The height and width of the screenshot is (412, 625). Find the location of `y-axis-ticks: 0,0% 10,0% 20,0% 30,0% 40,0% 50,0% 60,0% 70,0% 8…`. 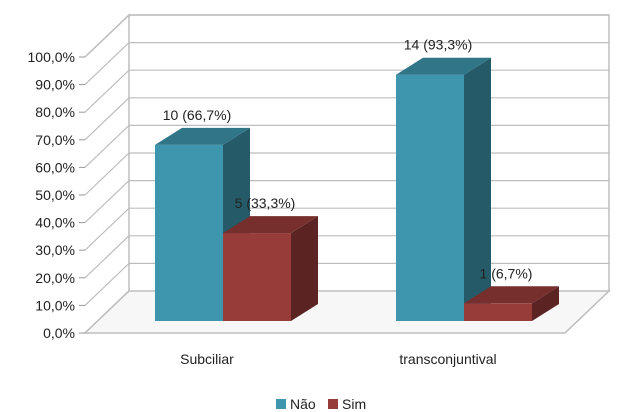

y-axis-ticks: 0,0% 10,0% 20,0% 30,0% 40,0% 50,0% 60,0% 70,0% 8… is located at coordinates (56, 195).